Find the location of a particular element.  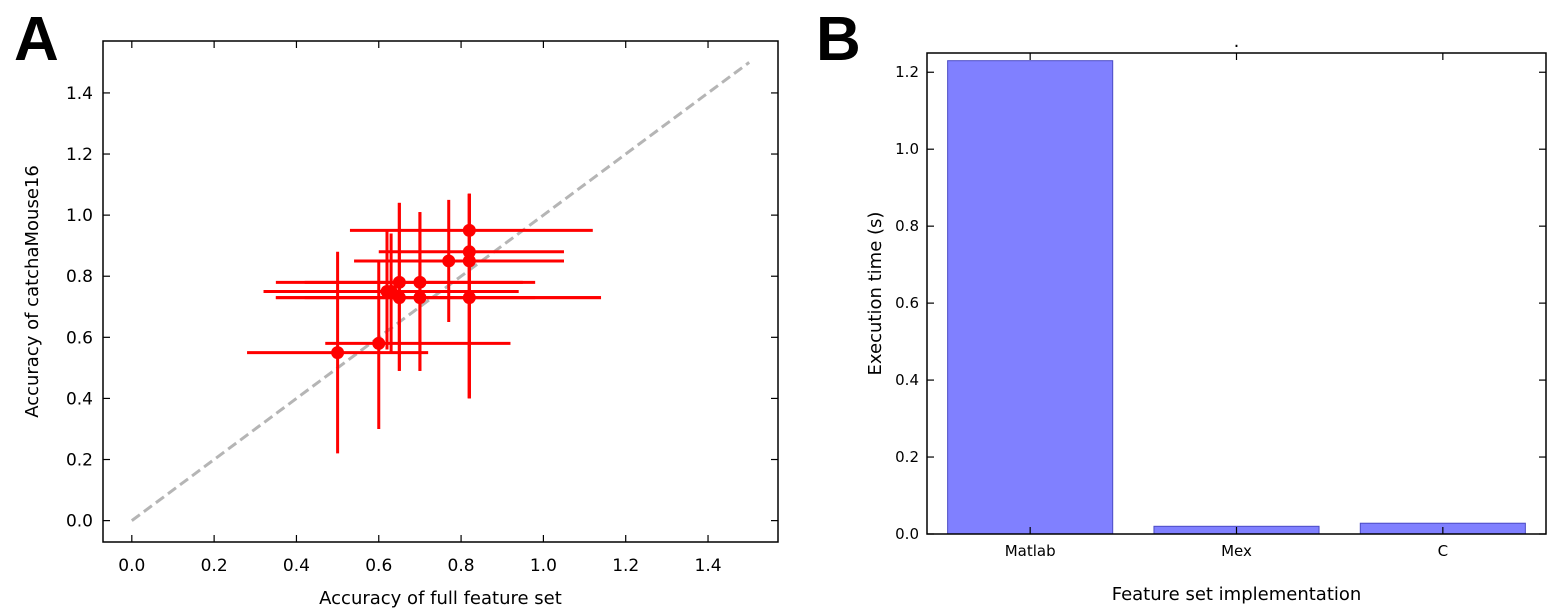

x-tick-label-4: 0.8 is located at coordinates (461, 566).